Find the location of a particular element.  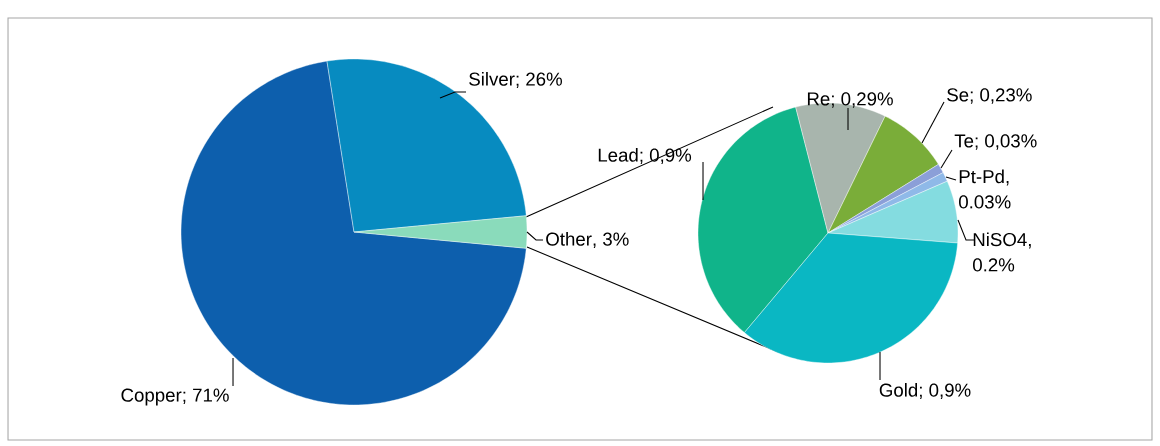

data-label: , 3% is located at coordinates (611, 240).